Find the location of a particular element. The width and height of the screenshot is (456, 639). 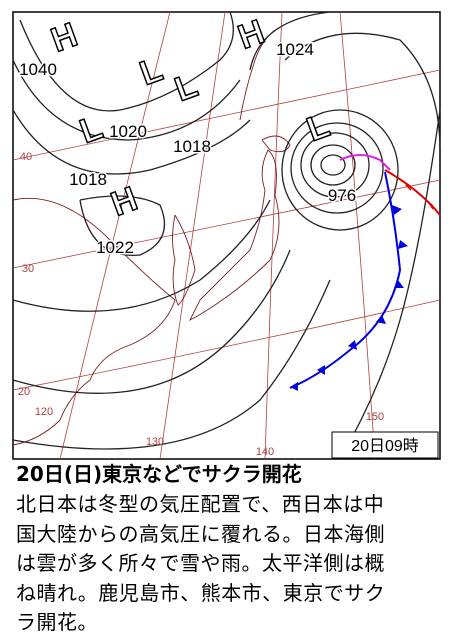

longitude-label: 140 is located at coordinates (265, 452).